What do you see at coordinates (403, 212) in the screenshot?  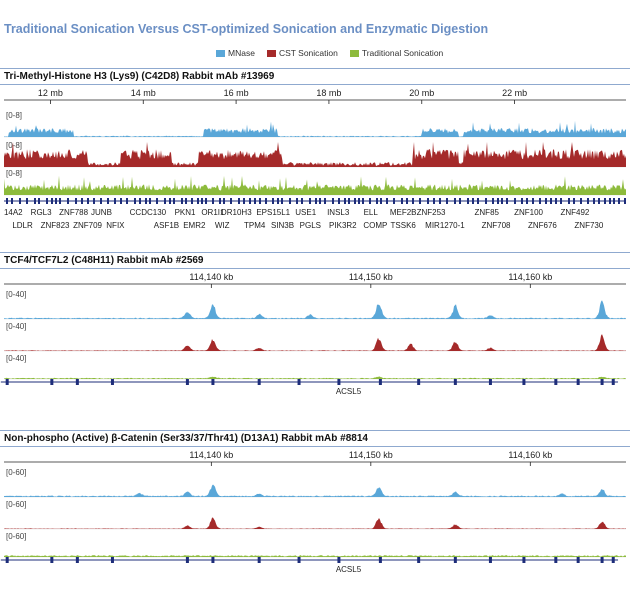 I see `gene-label: MEF2B` at bounding box center [403, 212].